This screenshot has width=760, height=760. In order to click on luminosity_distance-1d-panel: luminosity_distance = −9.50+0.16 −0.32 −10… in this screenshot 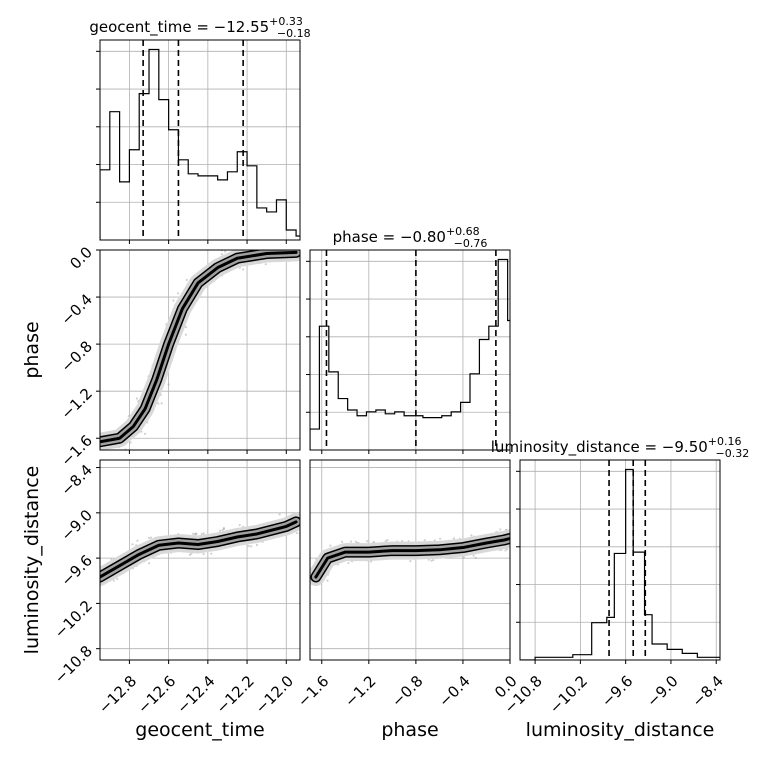, I will do `click(620, 576)`.